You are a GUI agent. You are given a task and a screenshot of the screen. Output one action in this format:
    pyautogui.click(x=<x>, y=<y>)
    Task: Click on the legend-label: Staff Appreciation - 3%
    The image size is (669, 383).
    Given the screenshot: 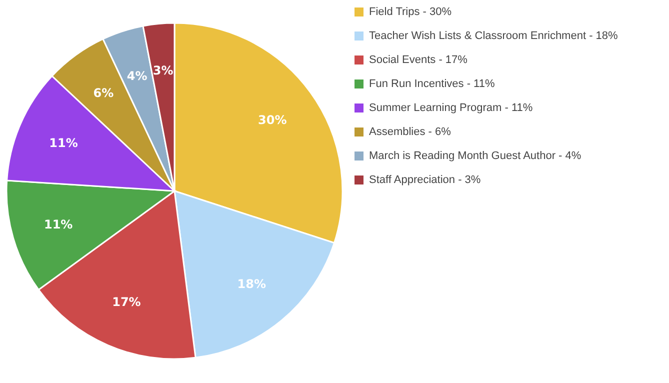 What is the action you would take?
    pyautogui.click(x=425, y=180)
    